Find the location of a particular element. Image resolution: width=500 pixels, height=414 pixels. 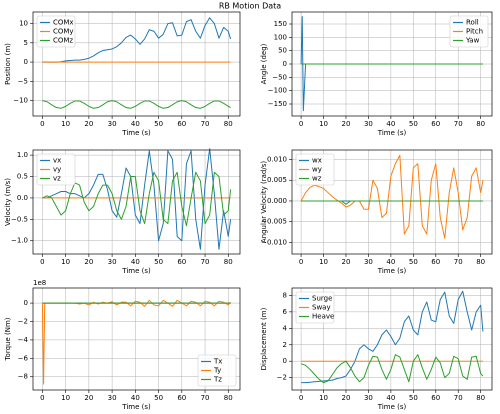

legend-label: Sway is located at coordinates (321, 308).